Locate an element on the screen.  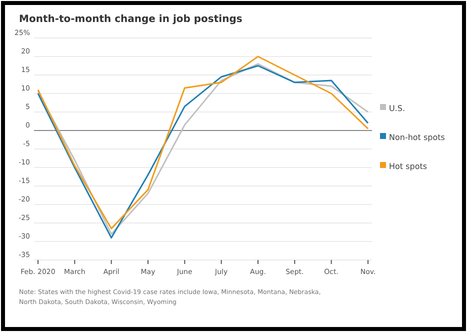
legend-label: Non-hot spots is located at coordinates (417, 137).